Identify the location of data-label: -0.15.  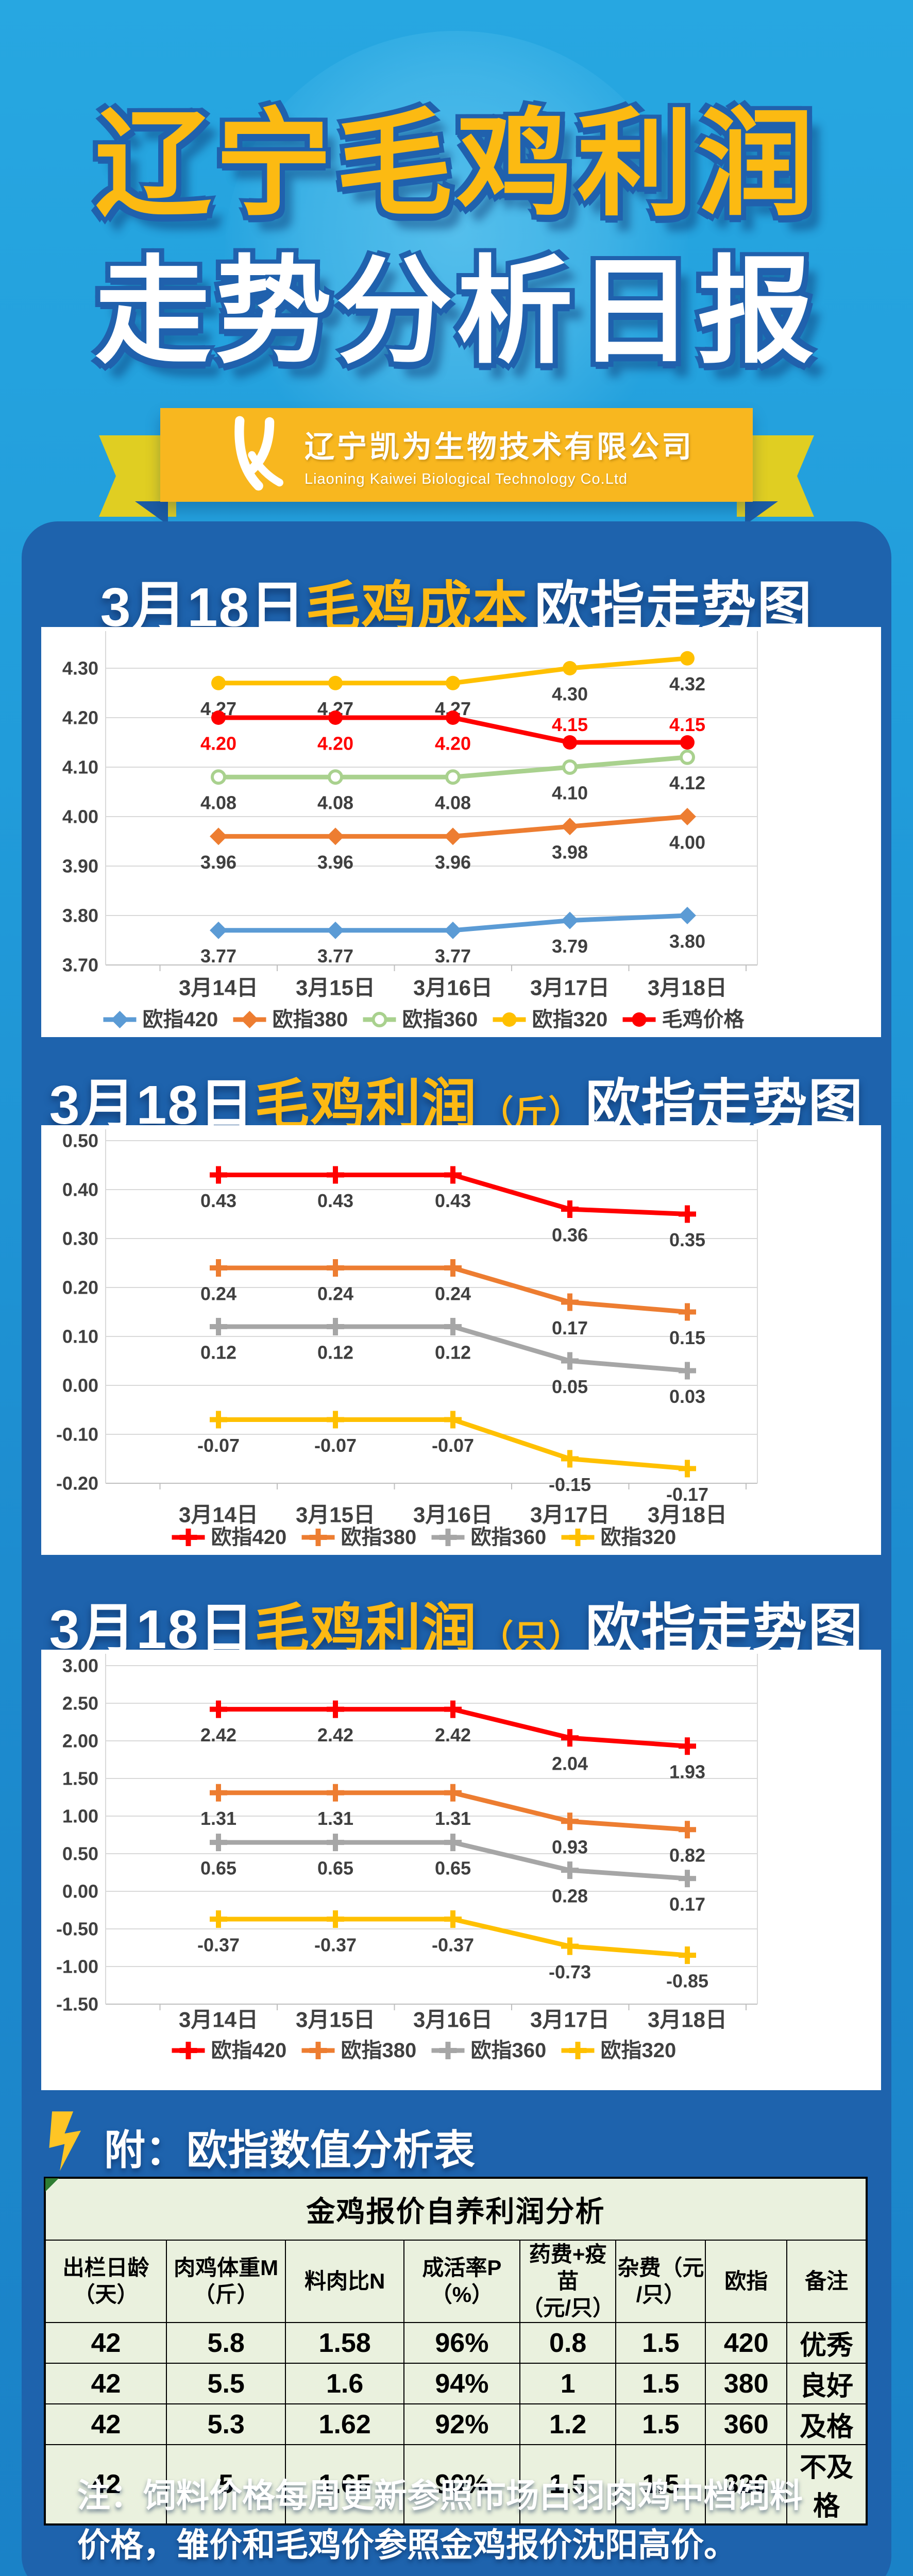
(570, 1484).